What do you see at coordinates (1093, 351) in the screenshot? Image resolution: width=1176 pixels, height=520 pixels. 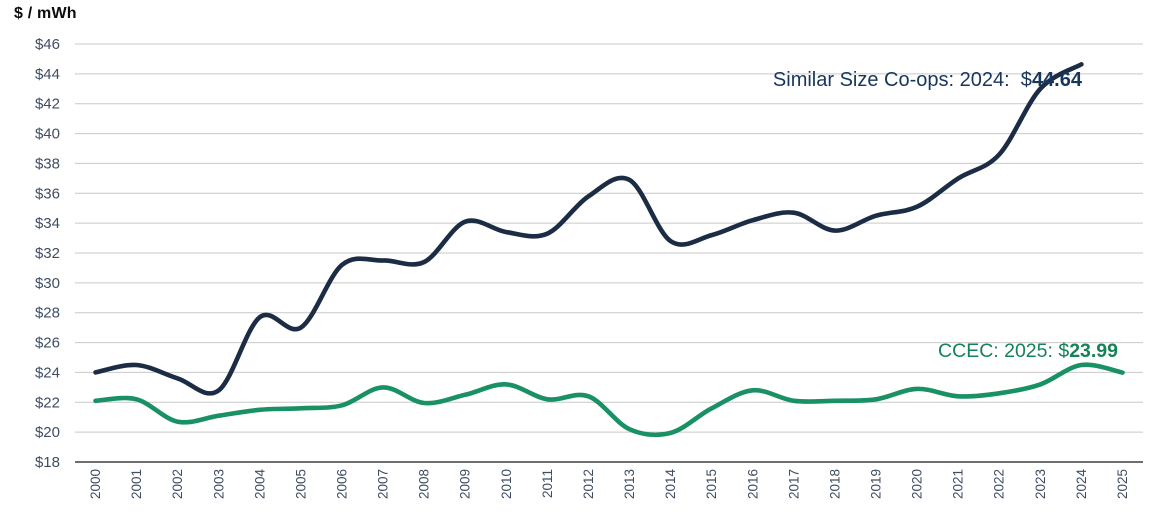 I see `annotation-ccec-value: 23.99` at bounding box center [1093, 351].